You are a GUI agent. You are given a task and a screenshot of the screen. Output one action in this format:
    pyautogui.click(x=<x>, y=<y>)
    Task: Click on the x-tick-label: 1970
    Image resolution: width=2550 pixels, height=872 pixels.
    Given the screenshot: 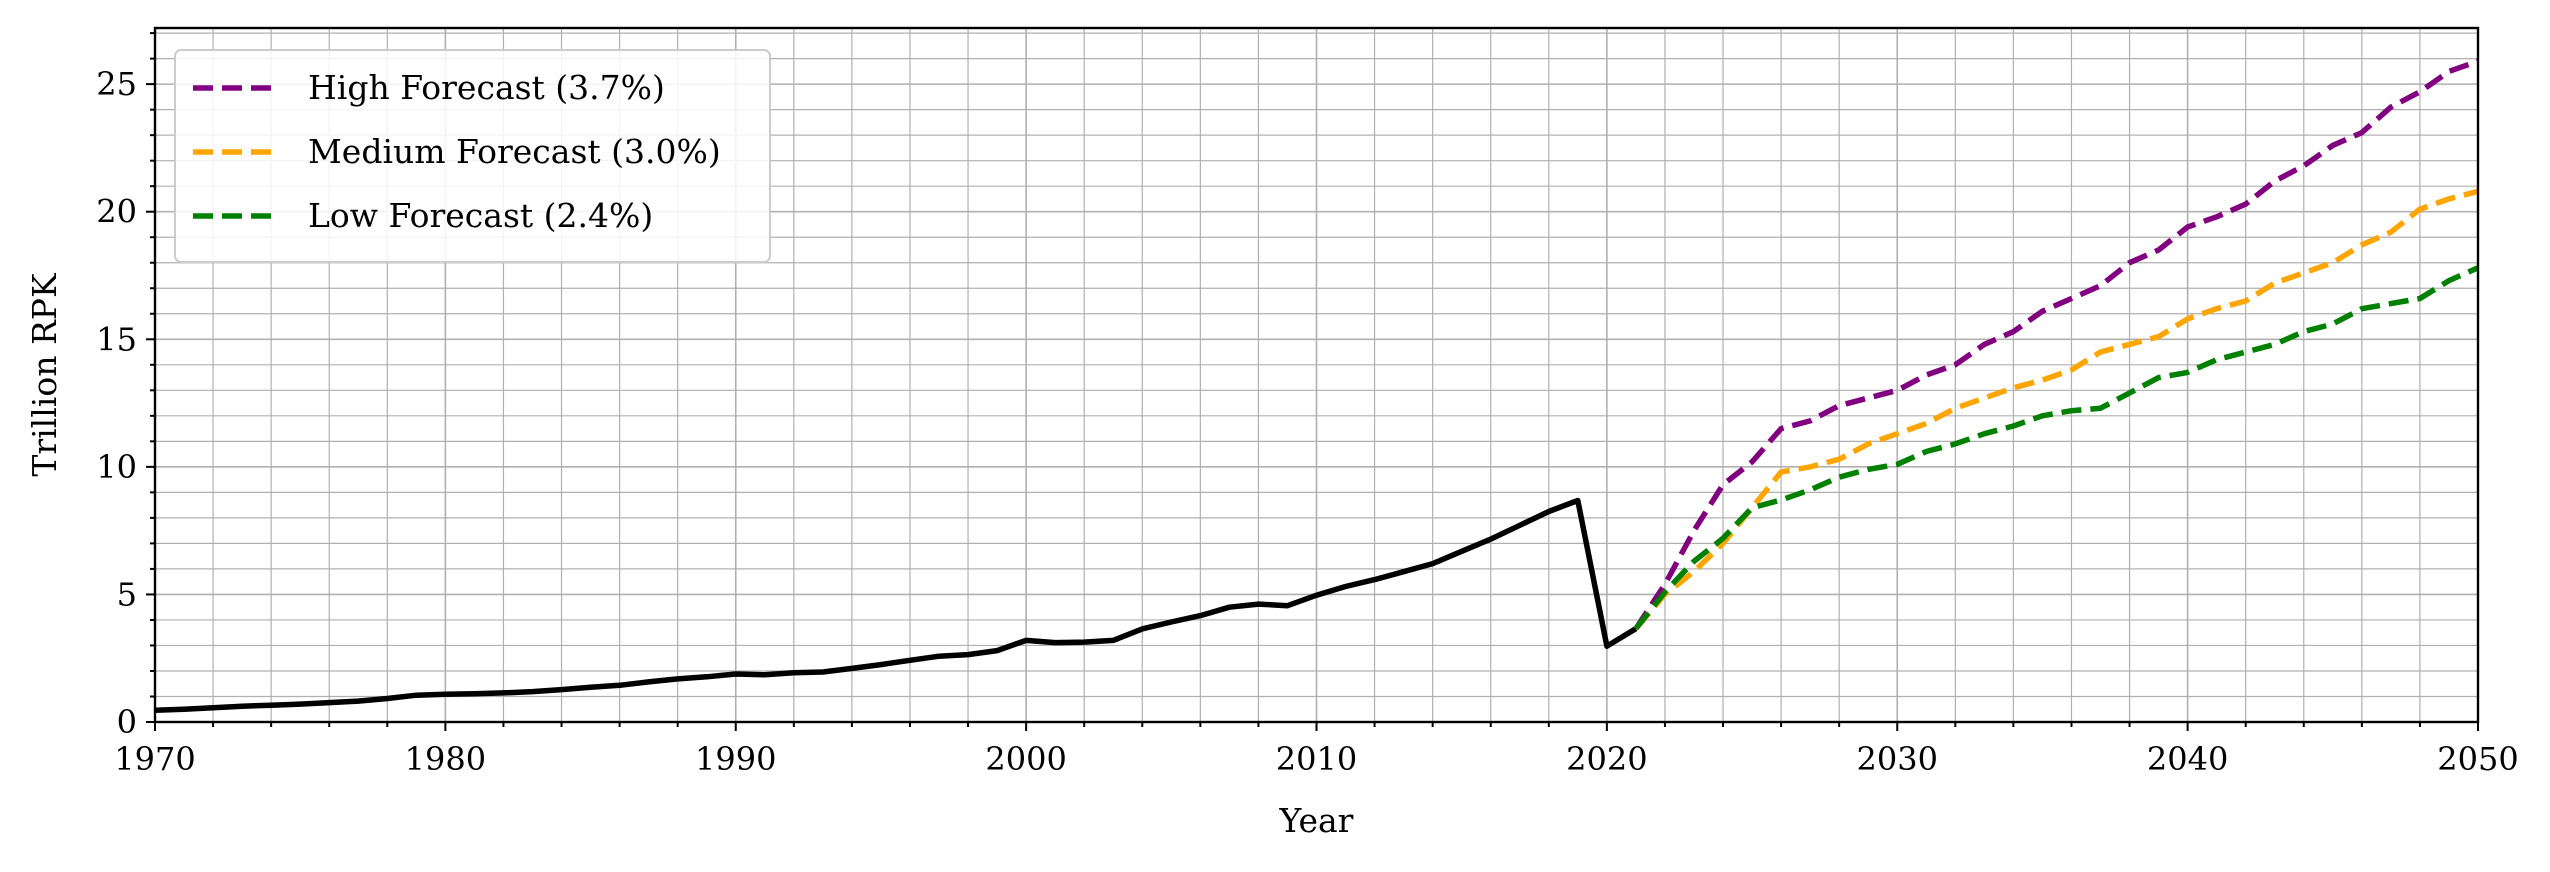 What is the action you would take?
    pyautogui.click(x=154, y=759)
    